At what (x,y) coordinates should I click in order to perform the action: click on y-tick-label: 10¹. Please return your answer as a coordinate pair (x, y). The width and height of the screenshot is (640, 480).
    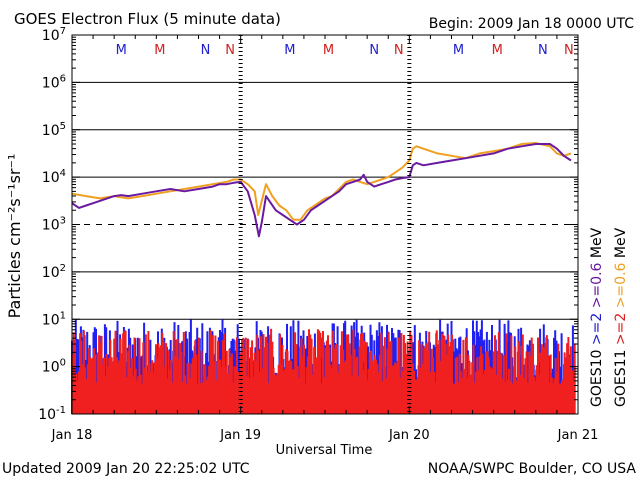
    Looking at the image, I should click on (54, 319).